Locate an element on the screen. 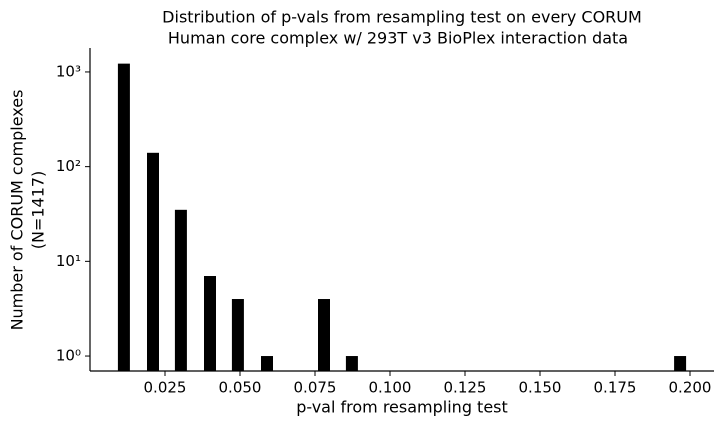 This screenshot has height=428, width=726. x-tick-label: 0.200 is located at coordinates (690, 388).